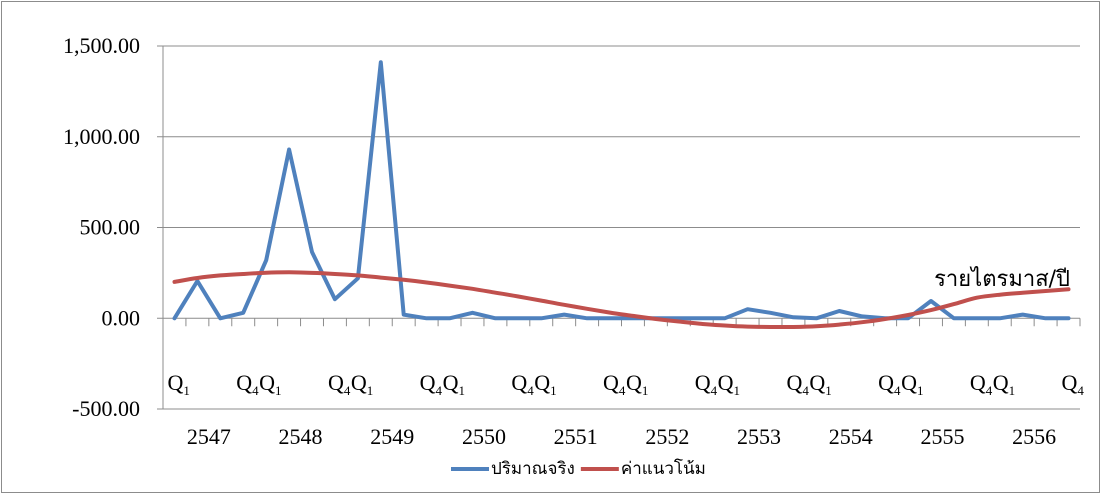 This screenshot has width=1103, height=496. I want to click on quarter-label-14: Q1, so click(820, 384).